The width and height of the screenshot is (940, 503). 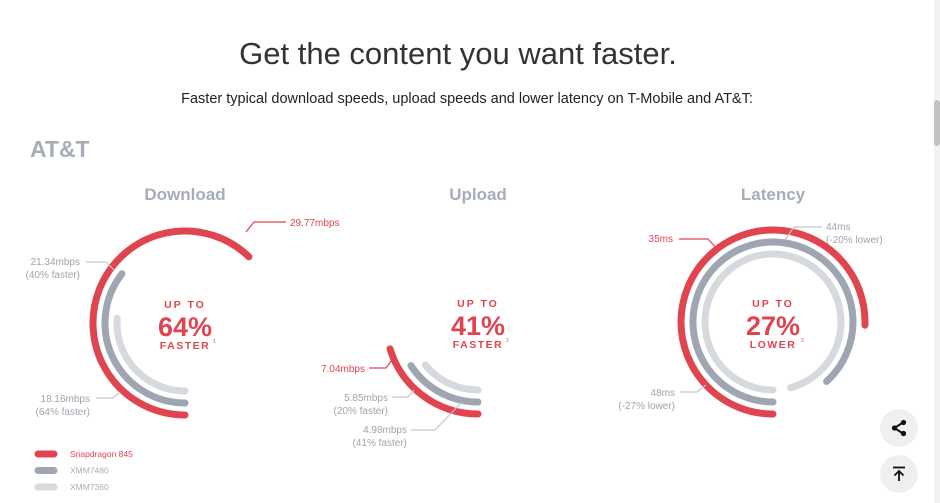 What do you see at coordinates (380, 443) in the screenshot?
I see `value-note: (41% faster)` at bounding box center [380, 443].